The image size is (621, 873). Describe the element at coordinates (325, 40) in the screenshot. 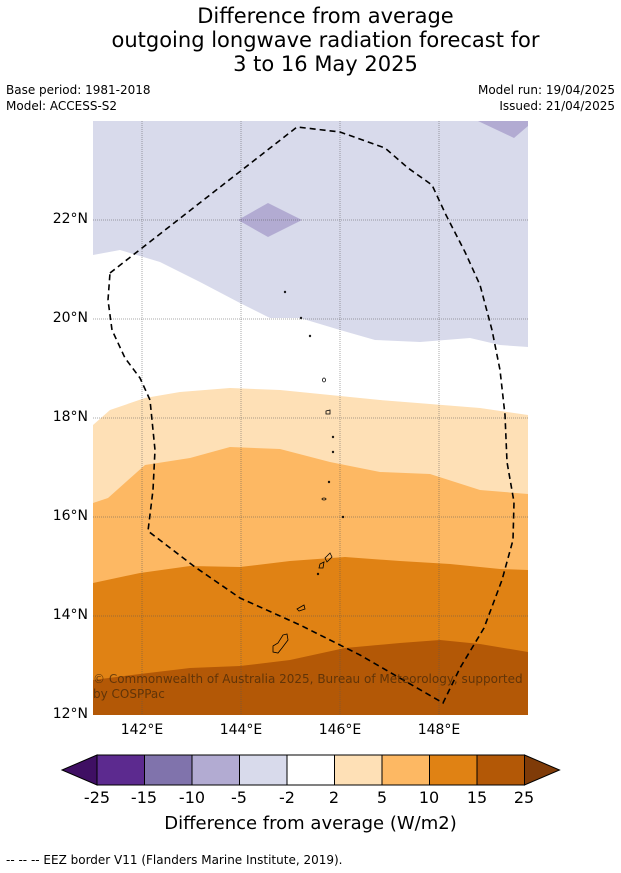

I see `title-line-2: outgoing longwave radiation forecast for` at that location.